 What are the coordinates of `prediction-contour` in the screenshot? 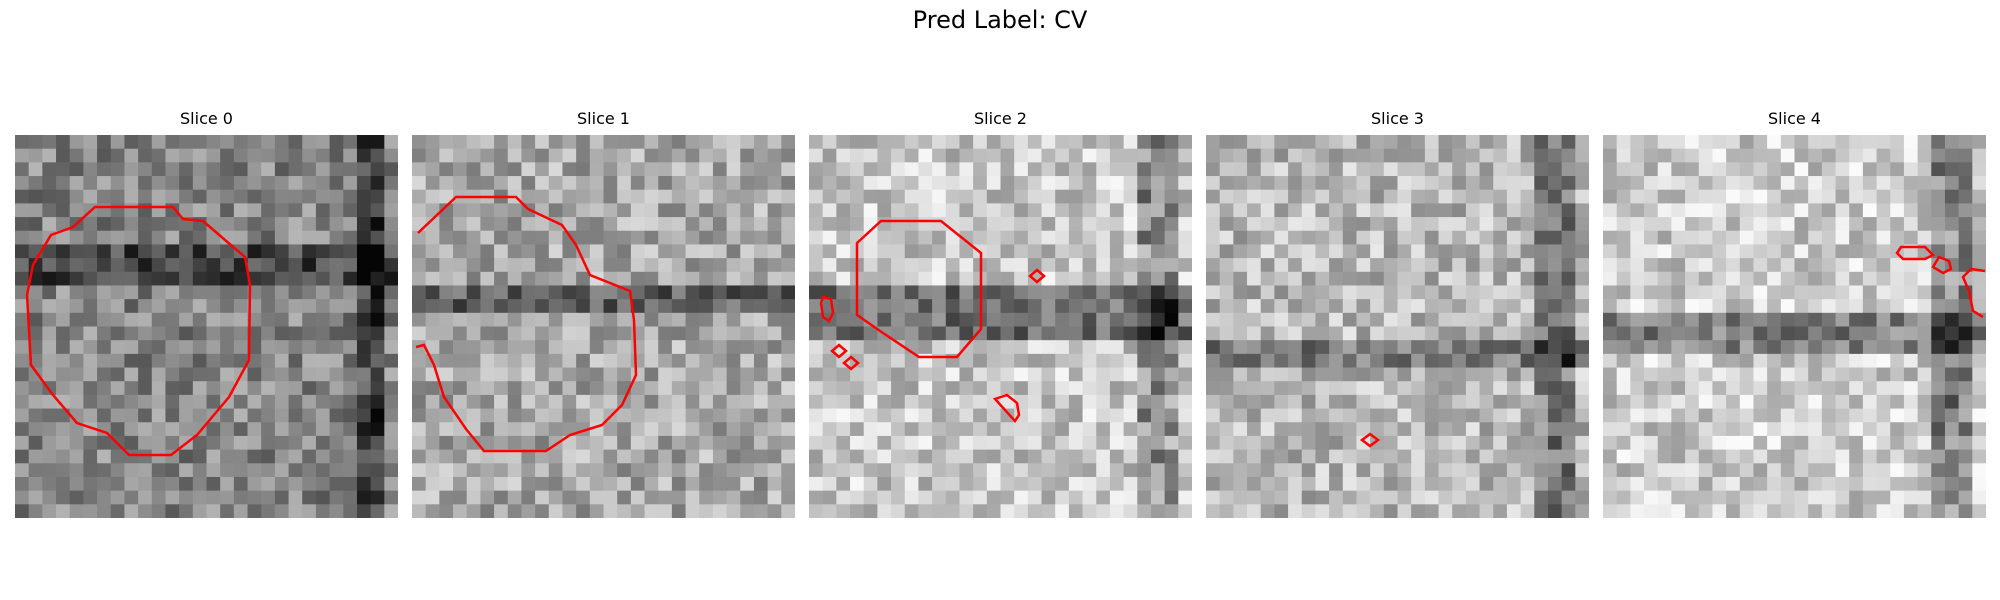 It's located at (1370, 440).